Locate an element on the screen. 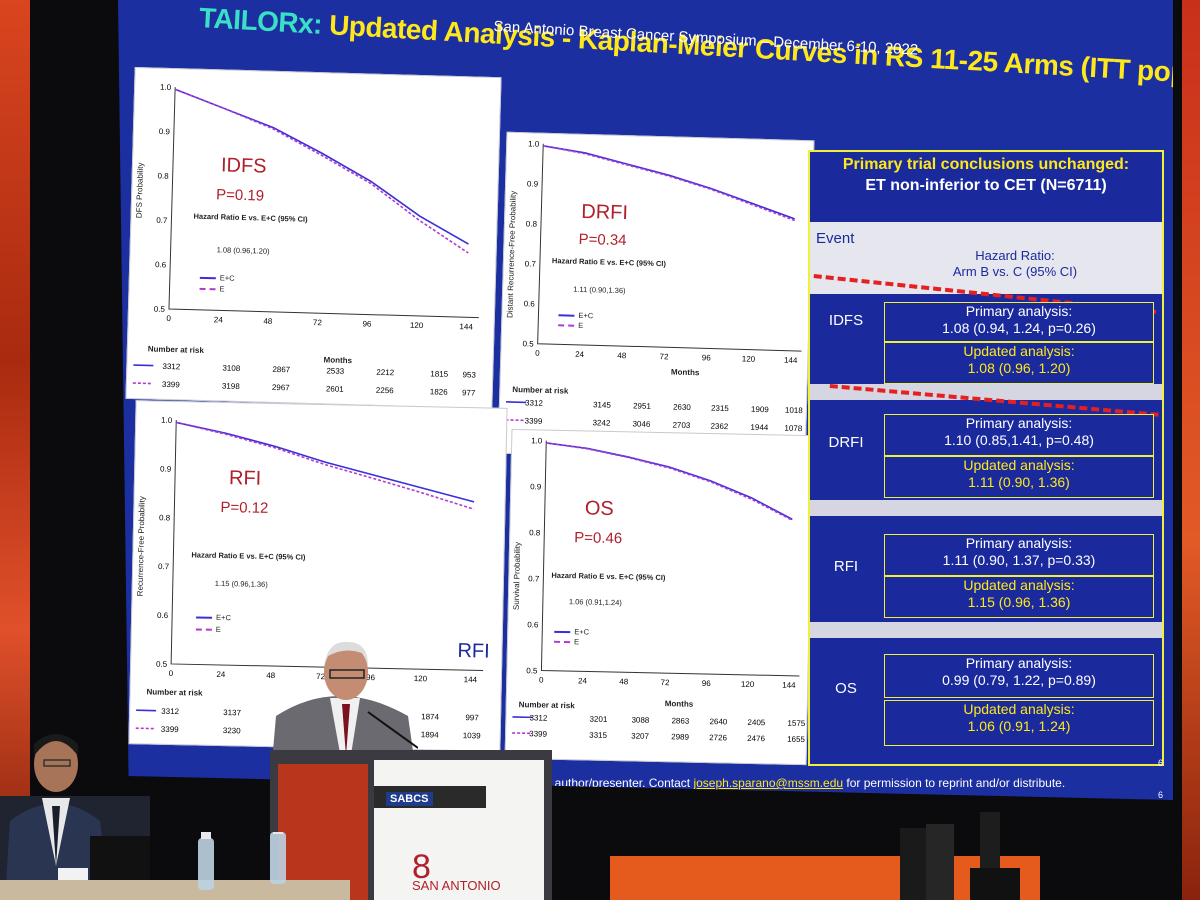 This screenshot has height=900, width=1200. podium-text: SAN ANTONIO is located at coordinates (456, 885).